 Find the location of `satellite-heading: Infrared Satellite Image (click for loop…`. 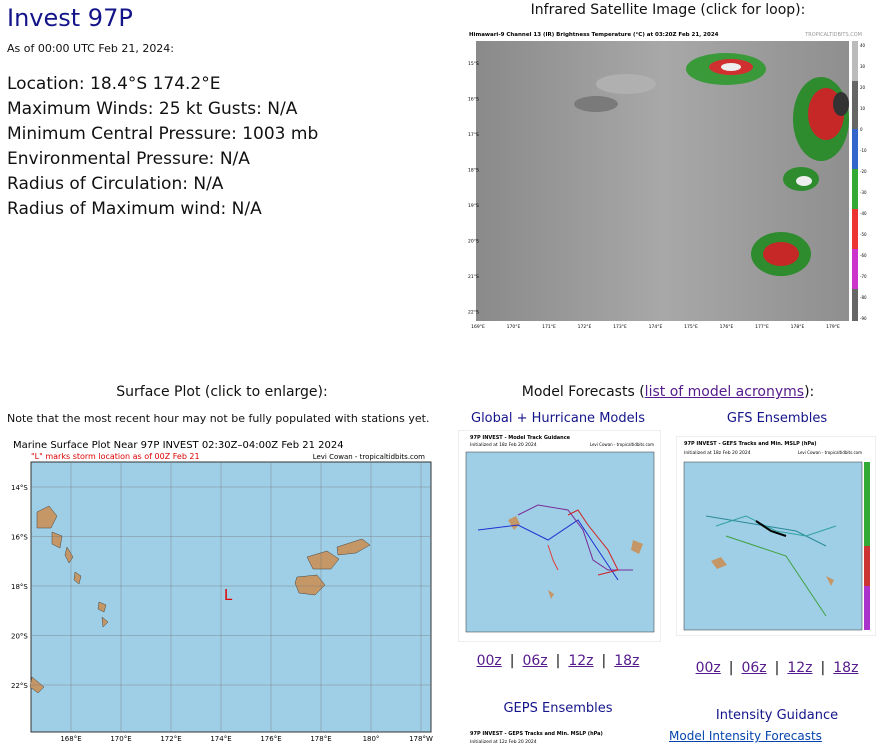

satellite-heading: Infrared Satellite Image (click for loop… is located at coordinates (668, 10).